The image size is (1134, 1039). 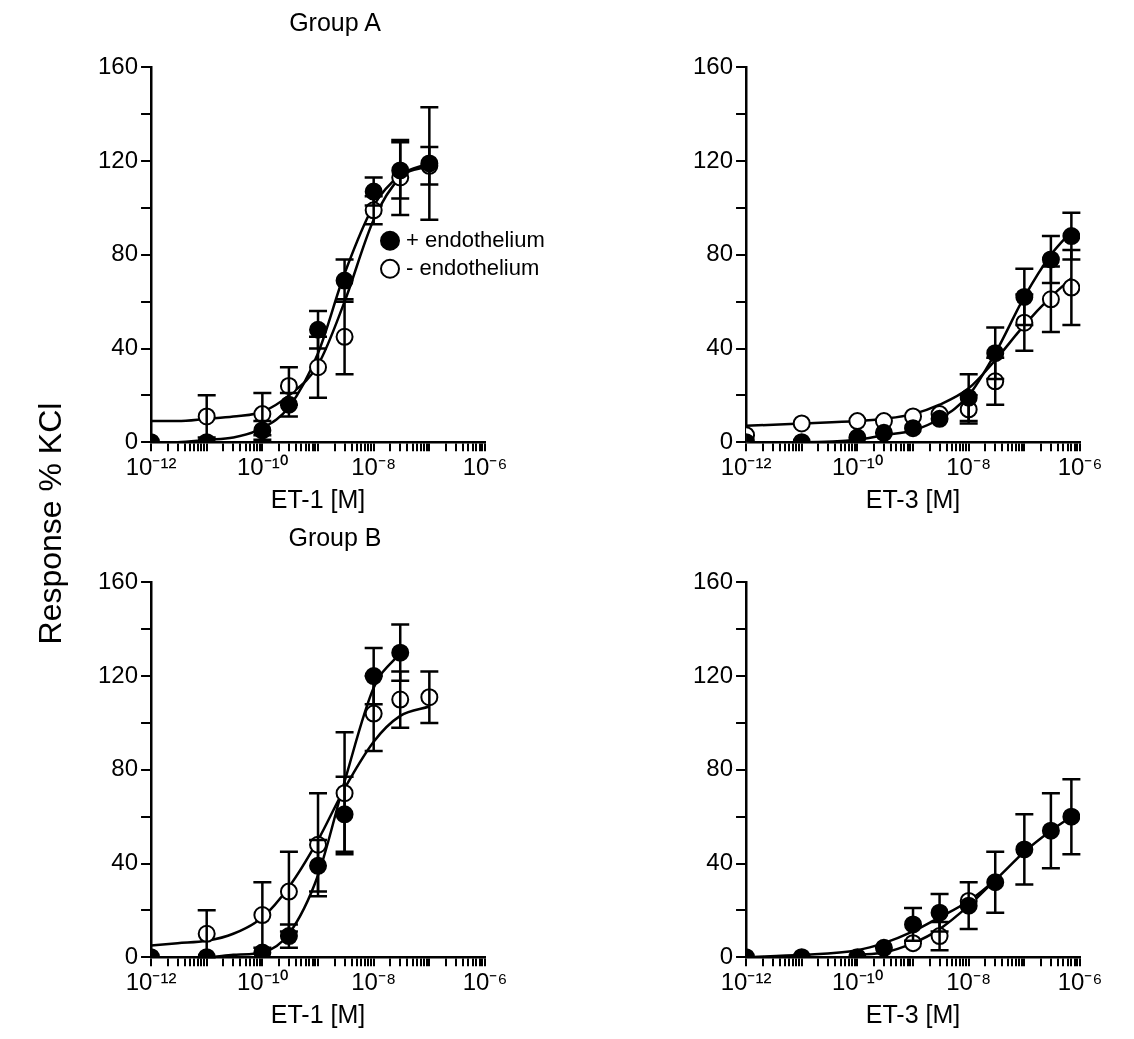 I want to click on chart-title: Group A, so click(x=335, y=22).